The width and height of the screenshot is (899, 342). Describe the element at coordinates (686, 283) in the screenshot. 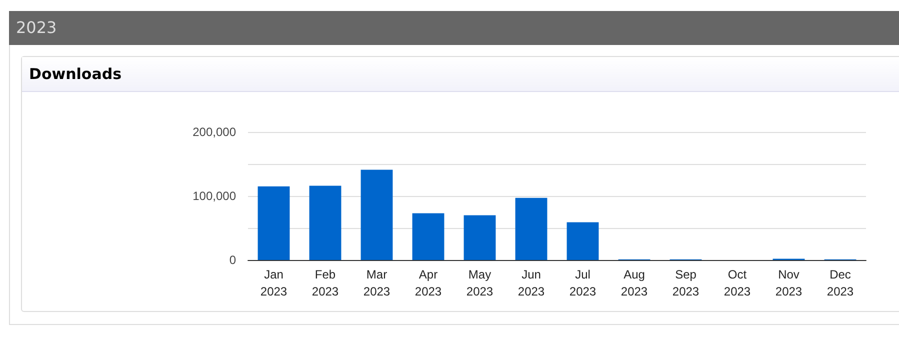

I see `x-tick-label: Sep 2023` at that location.